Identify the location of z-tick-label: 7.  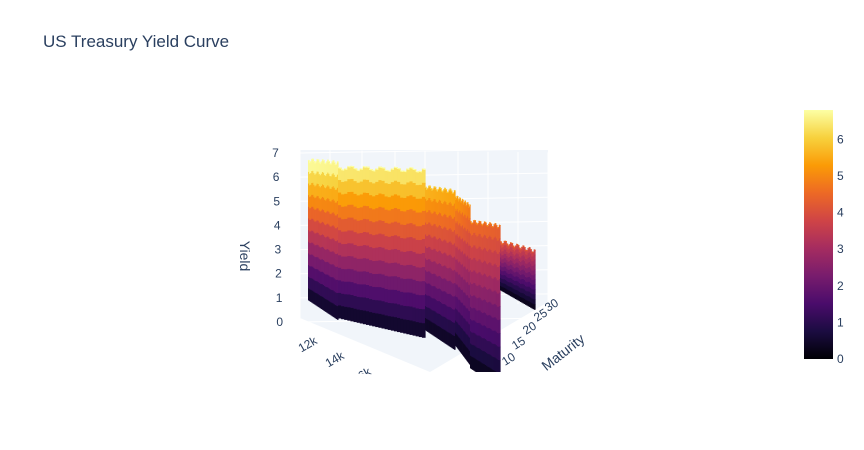
(275, 153).